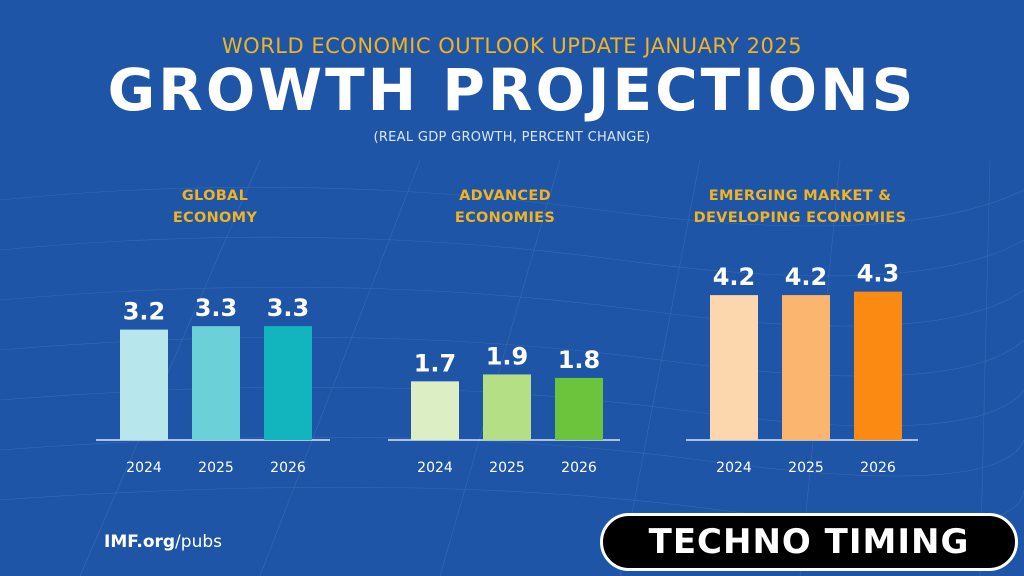 This screenshot has height=576, width=1024. What do you see at coordinates (216, 308) in the screenshot?
I see `value-label-global-2025: 3.3` at bounding box center [216, 308].